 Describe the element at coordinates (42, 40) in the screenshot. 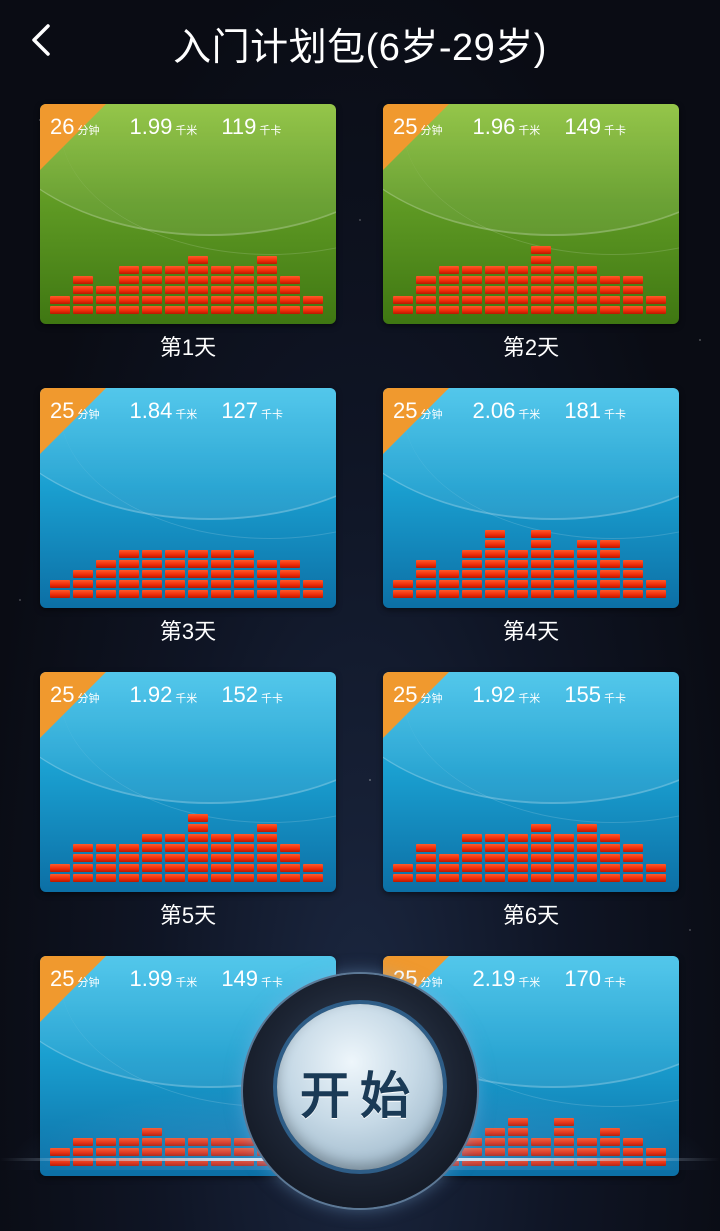

I see `back-button` at that location.